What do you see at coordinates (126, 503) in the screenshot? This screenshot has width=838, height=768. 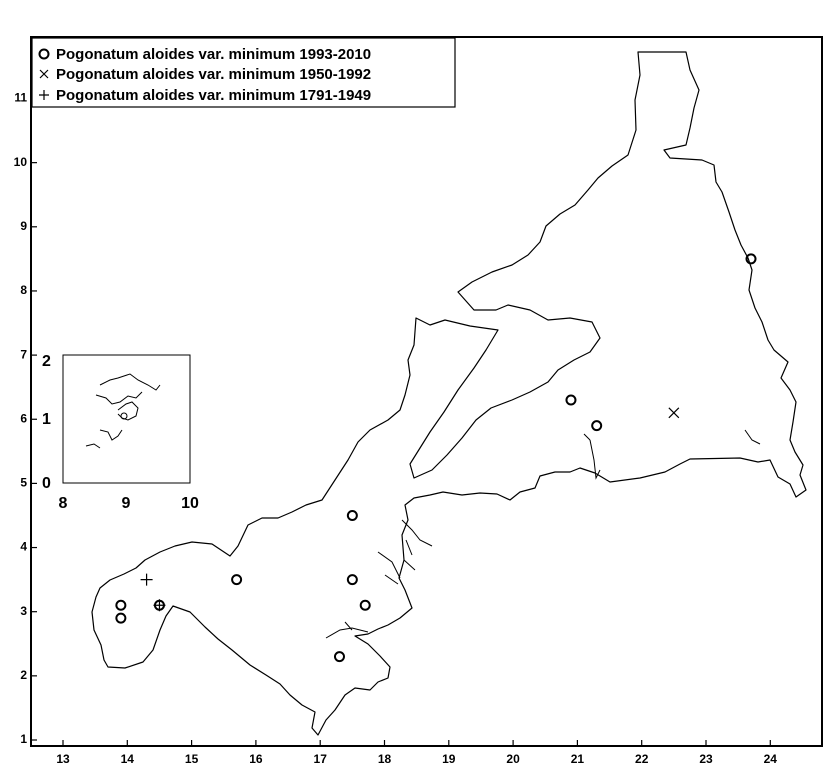 I see `inset-x-label-9: 9` at bounding box center [126, 503].